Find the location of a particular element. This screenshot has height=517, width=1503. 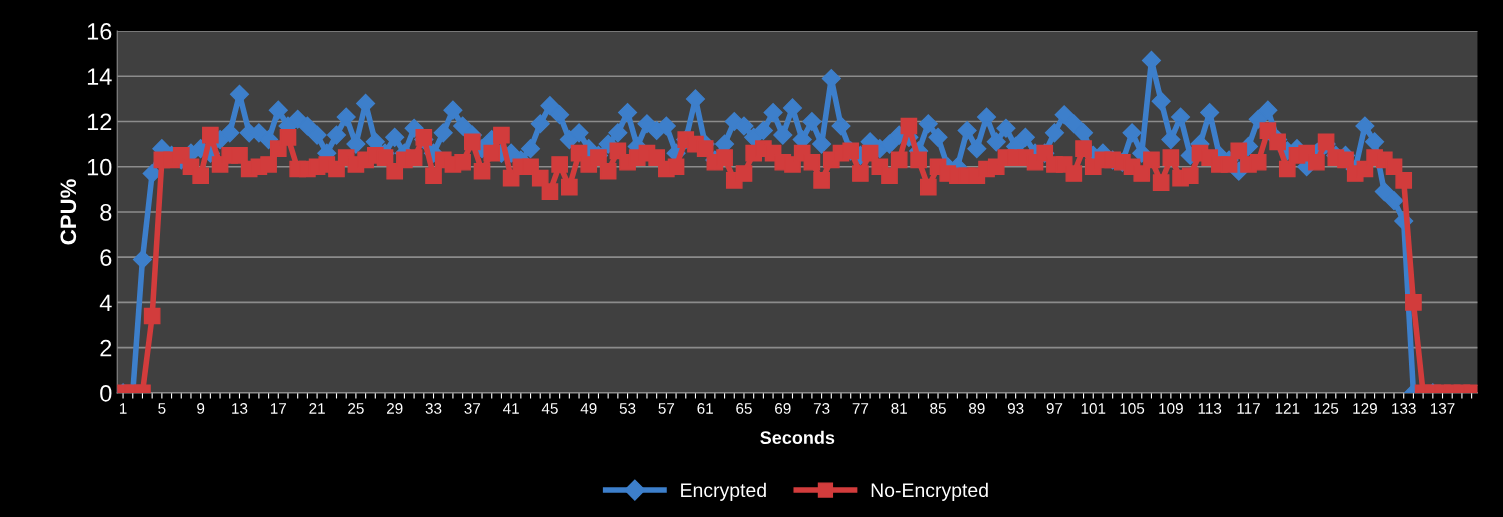

x-tick-label: 113 is located at coordinates (1210, 408).